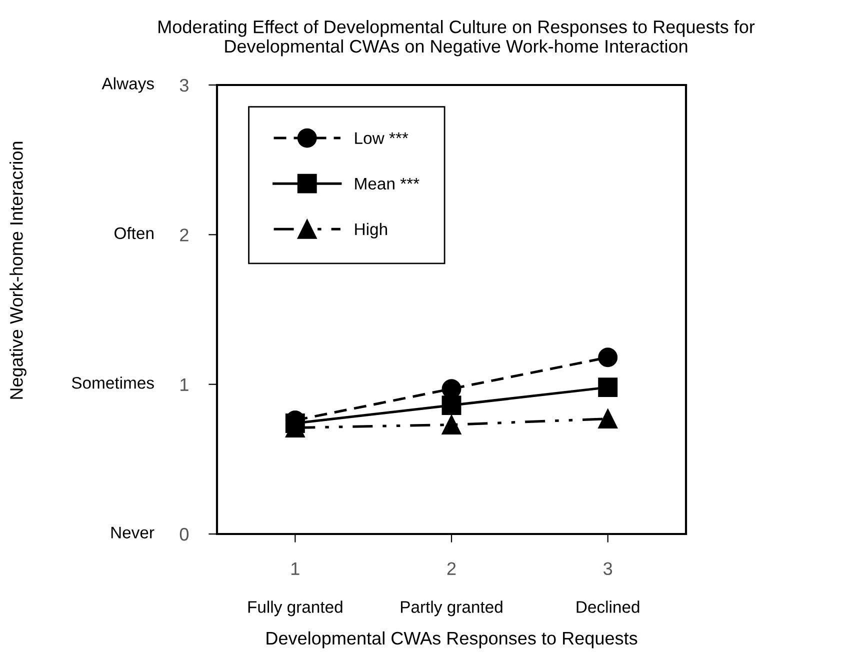 The height and width of the screenshot is (661, 852). What do you see at coordinates (295, 608) in the screenshot?
I see `text: Fully granted` at bounding box center [295, 608].